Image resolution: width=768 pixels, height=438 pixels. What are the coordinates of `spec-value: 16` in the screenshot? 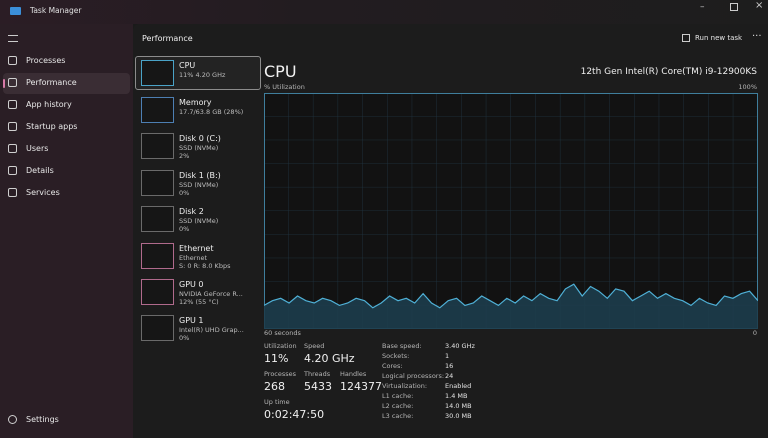 It's located at (449, 366).